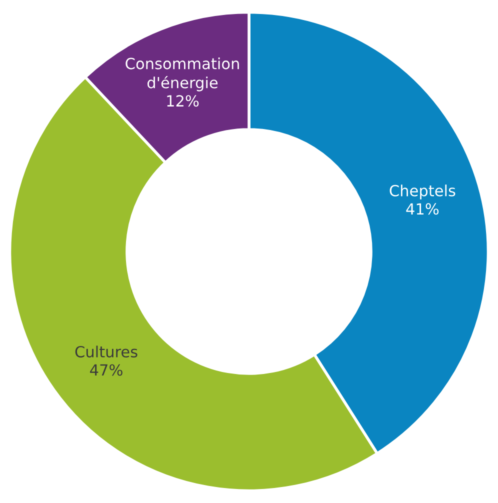 This screenshot has width=498, height=503. Describe the element at coordinates (423, 192) in the screenshot. I see `slice-label: Cheptels` at that location.